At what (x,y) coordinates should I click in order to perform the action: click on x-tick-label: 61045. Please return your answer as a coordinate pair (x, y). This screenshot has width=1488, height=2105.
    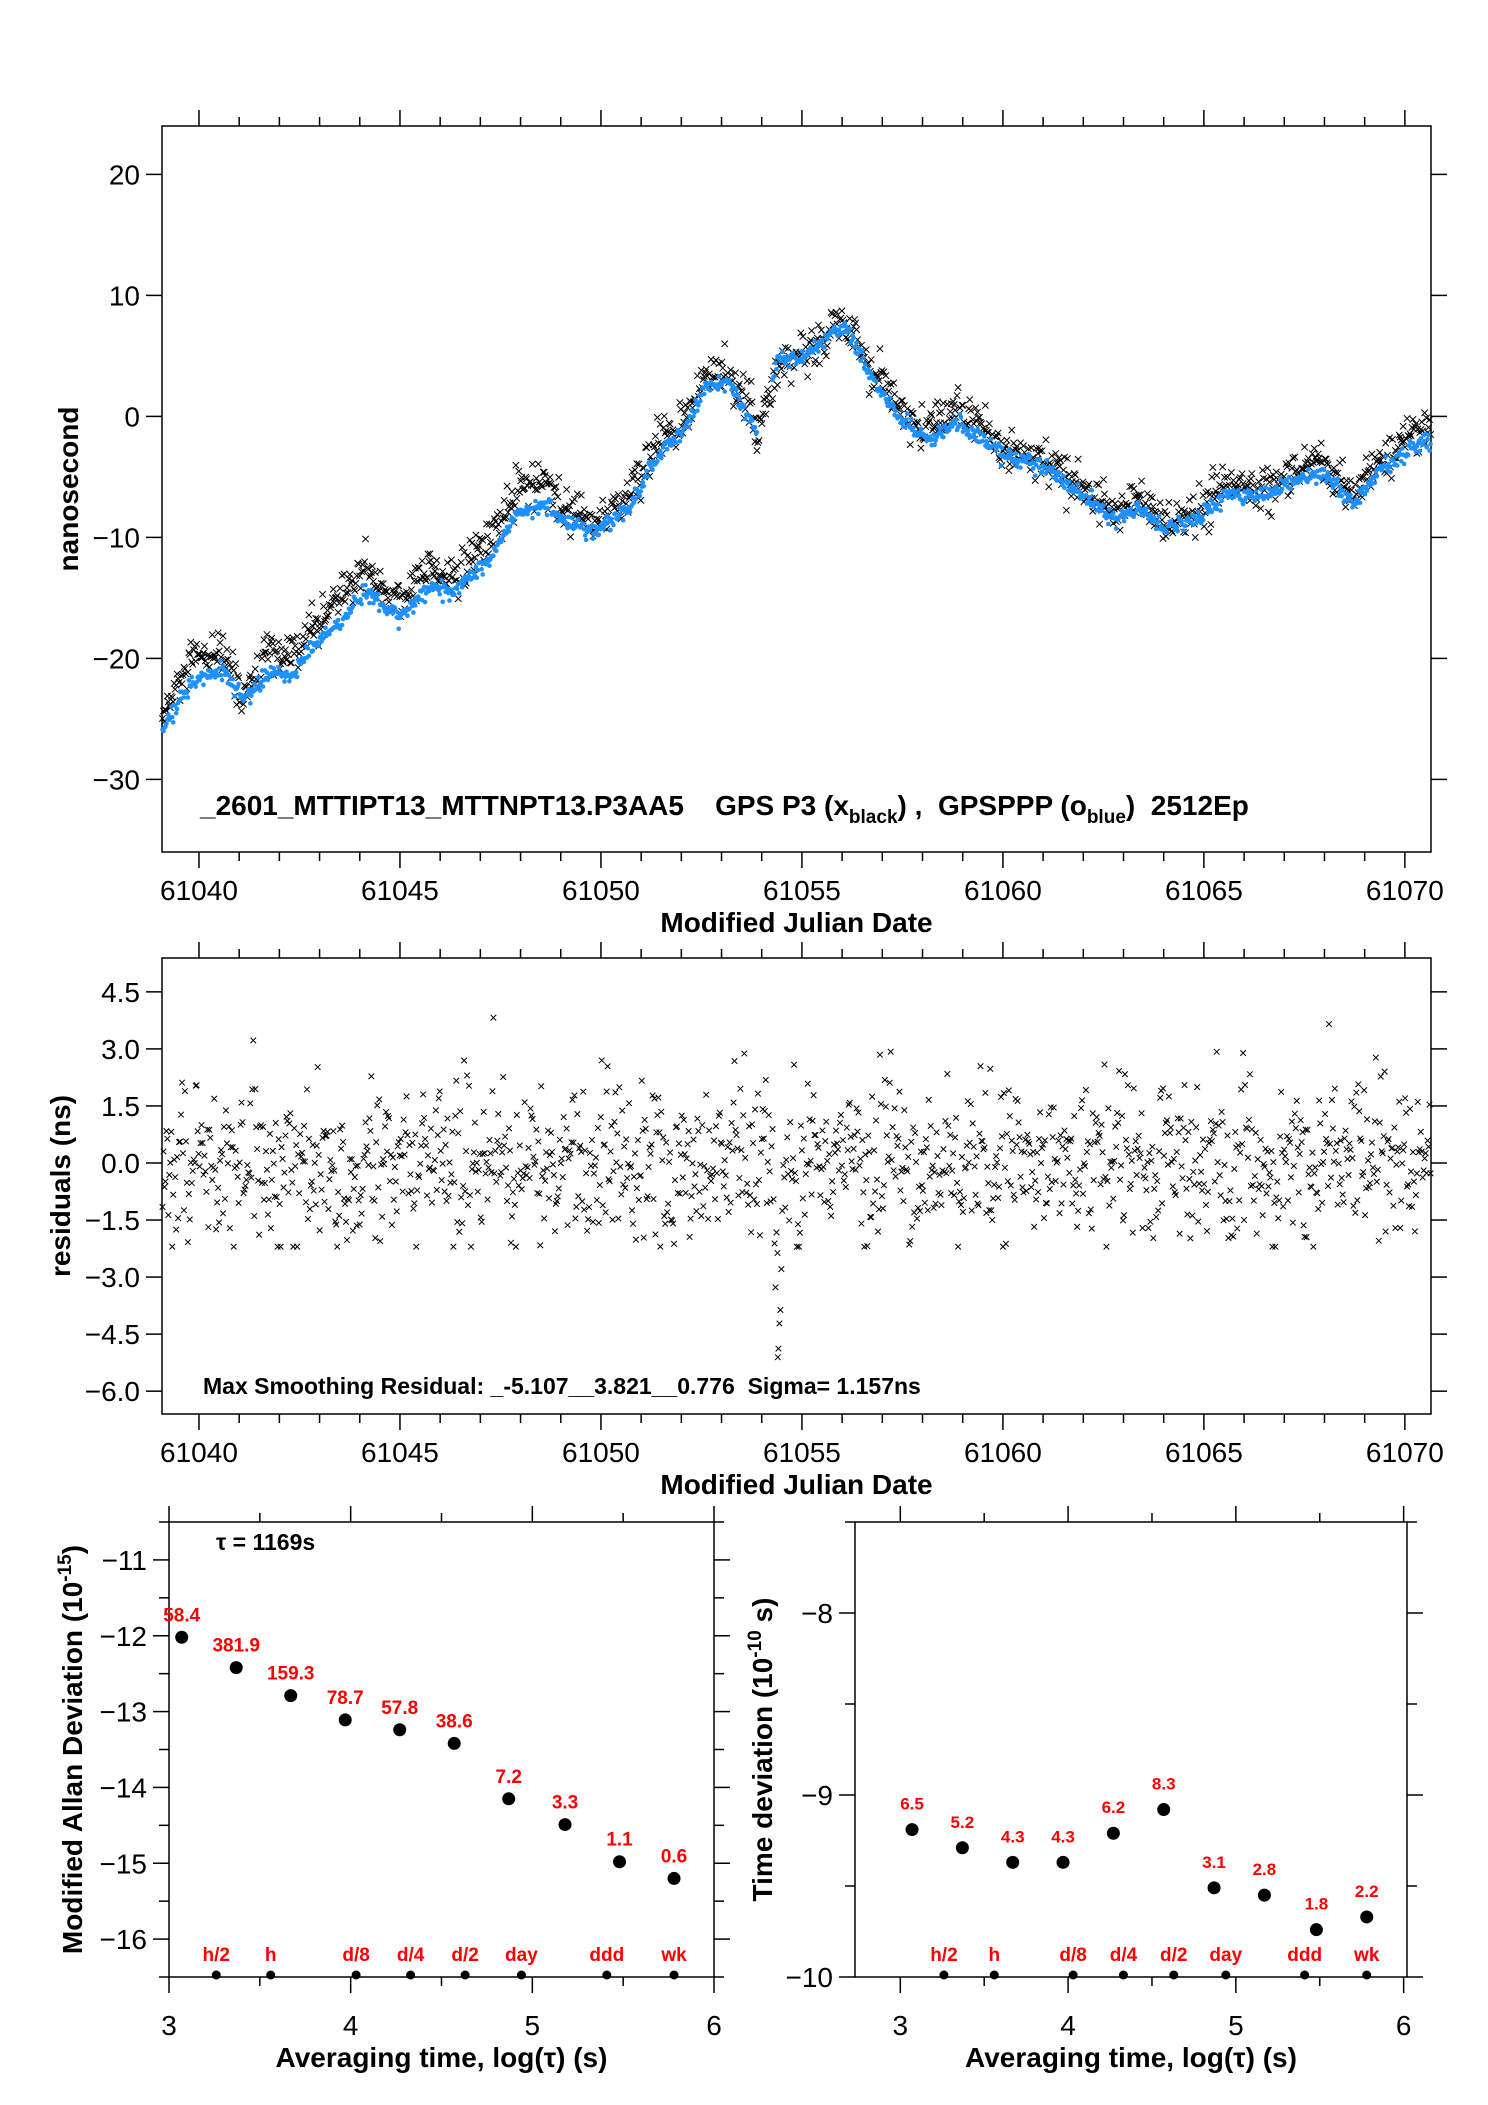
    Looking at the image, I should click on (400, 1452).